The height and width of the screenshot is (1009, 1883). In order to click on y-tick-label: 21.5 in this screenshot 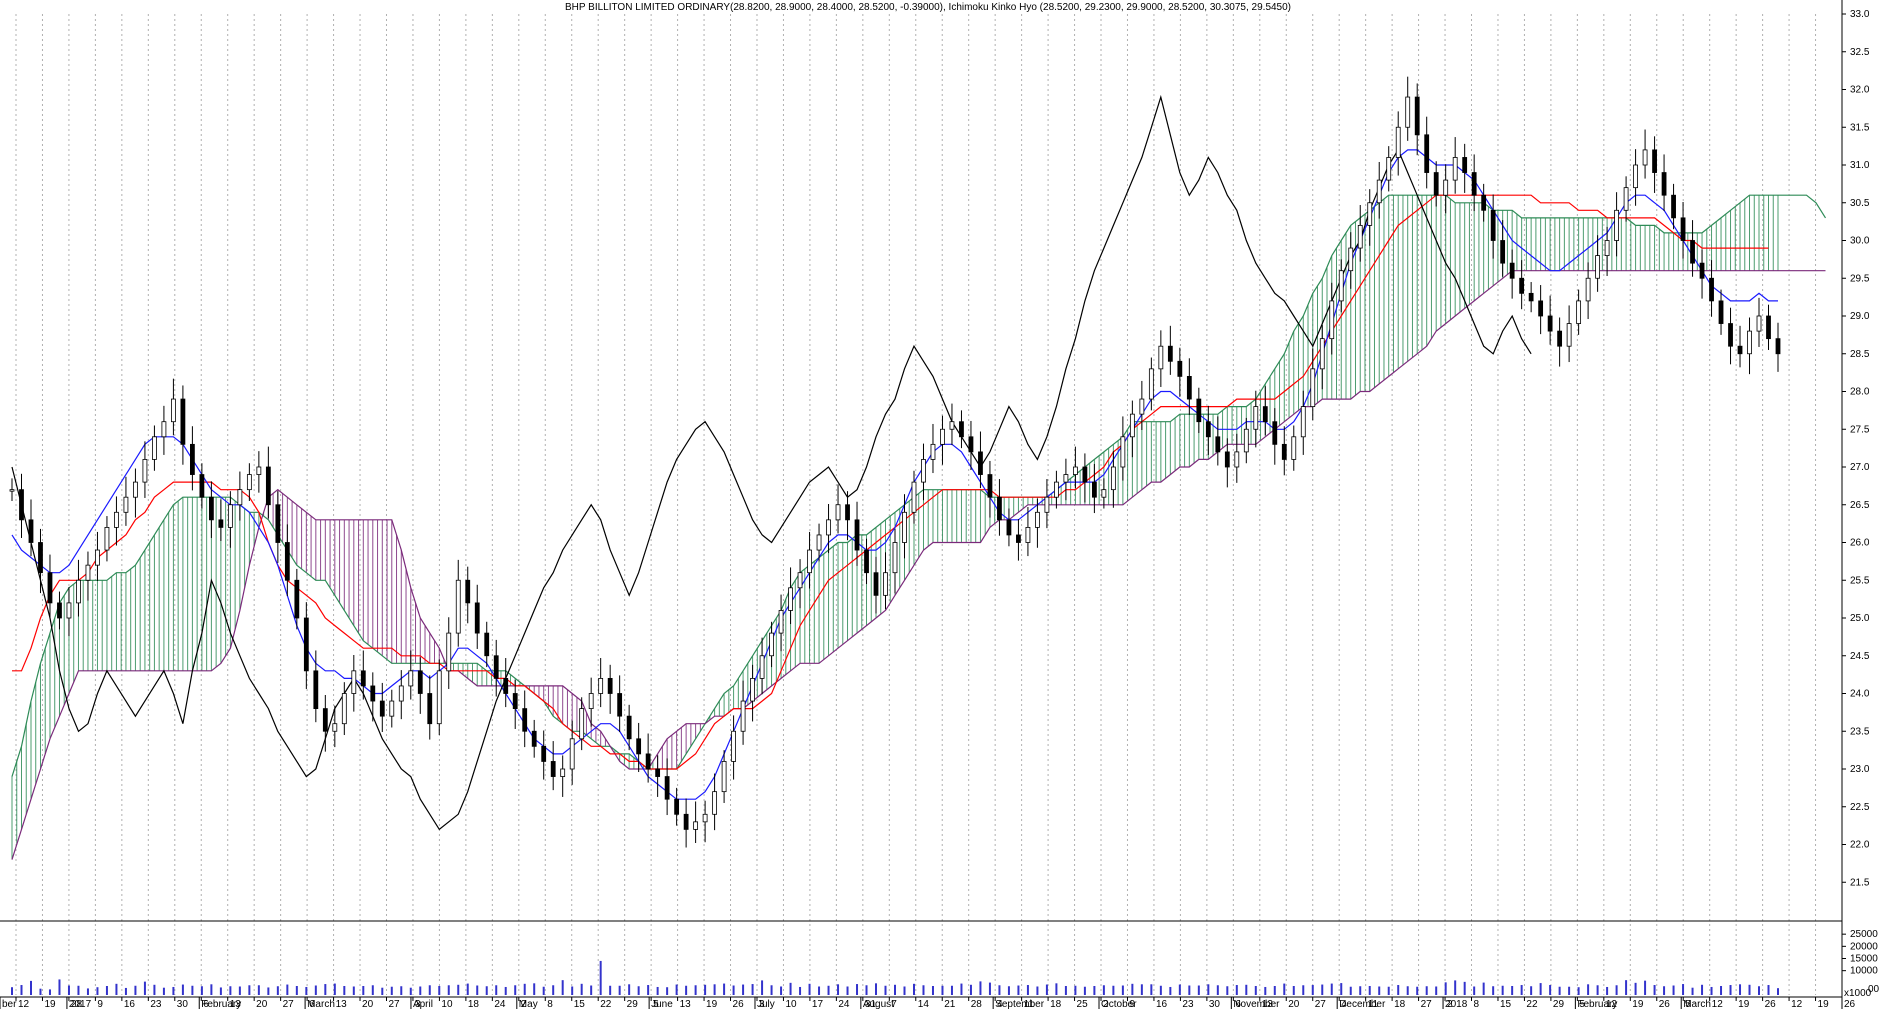, I will do `click(1860, 882)`.